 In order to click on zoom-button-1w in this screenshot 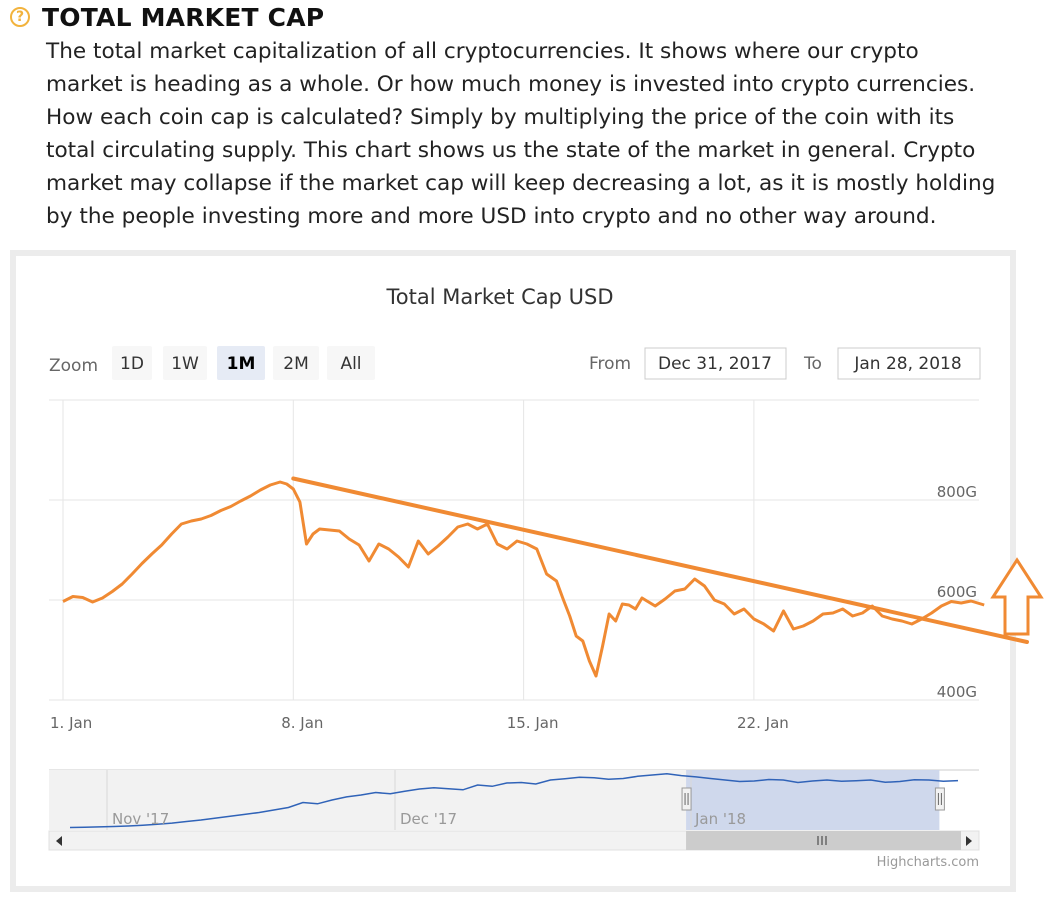, I will do `click(185, 363)`.